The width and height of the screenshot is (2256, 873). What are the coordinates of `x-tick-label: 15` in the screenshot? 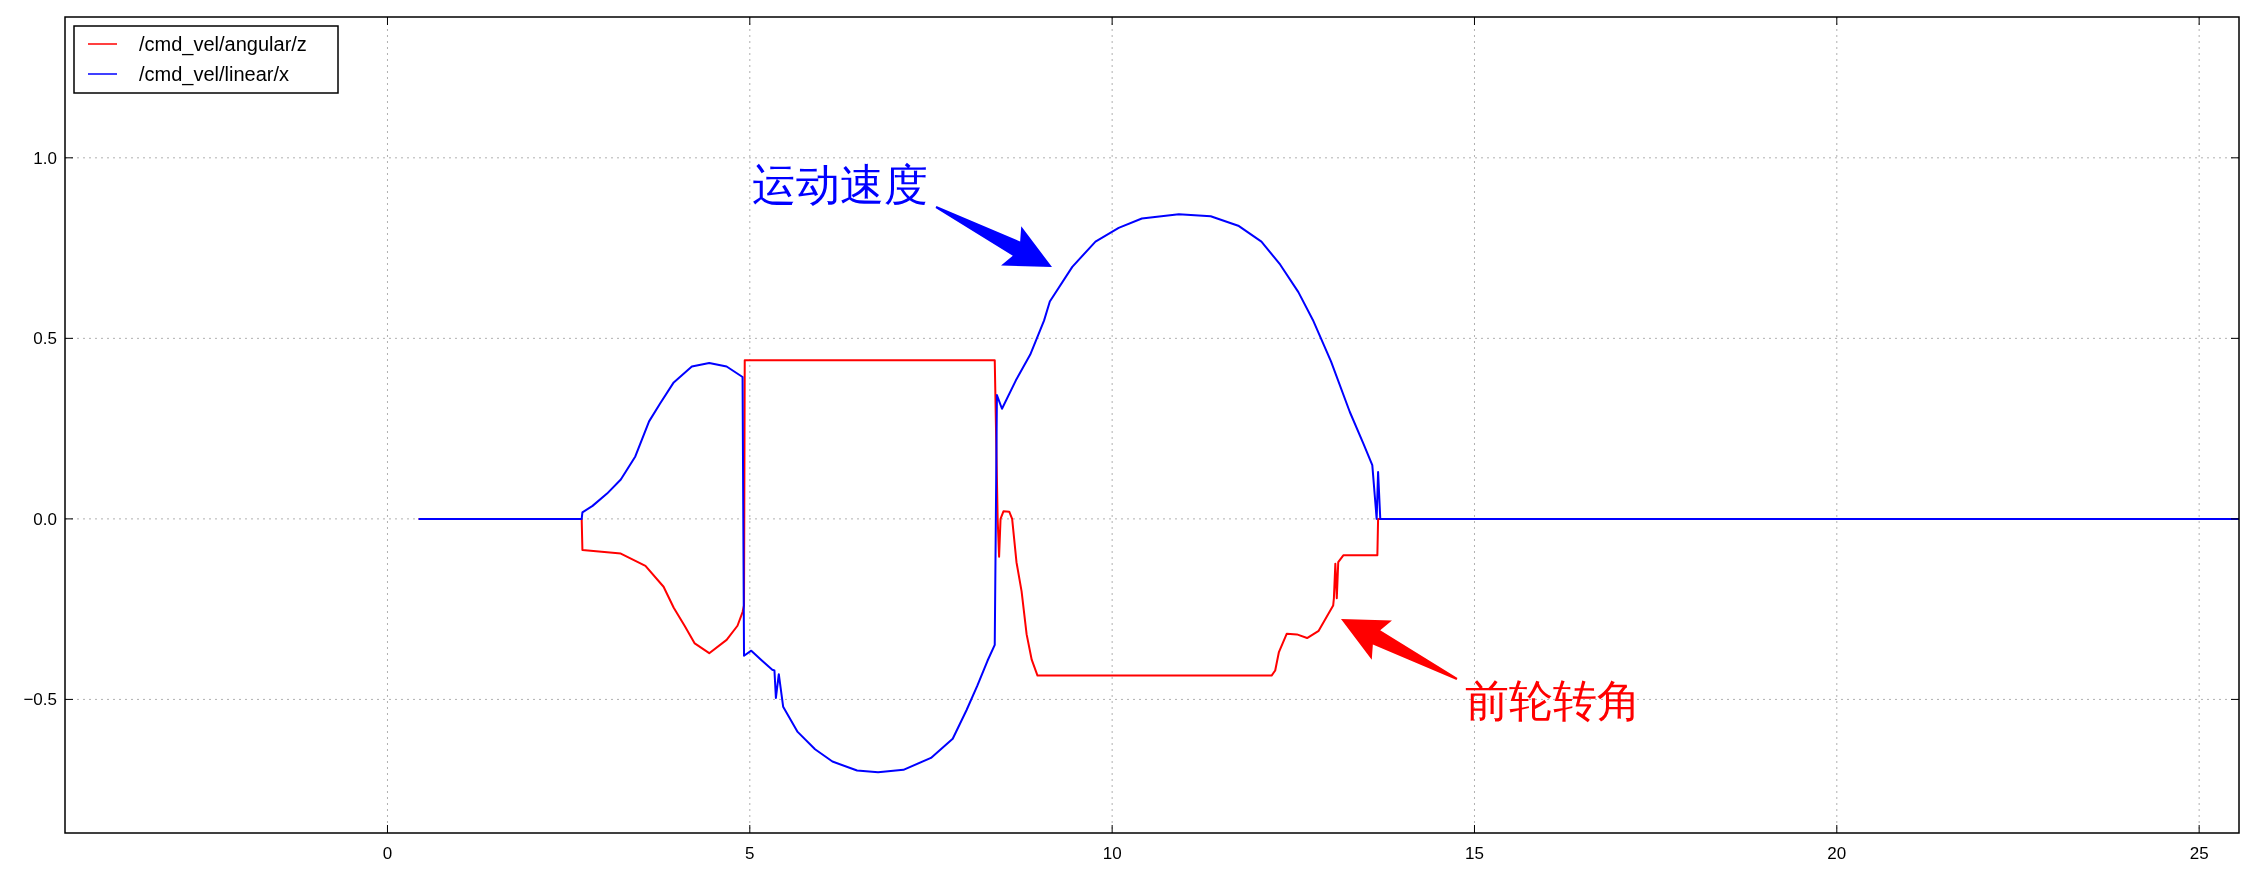 It's located at (1474, 853).